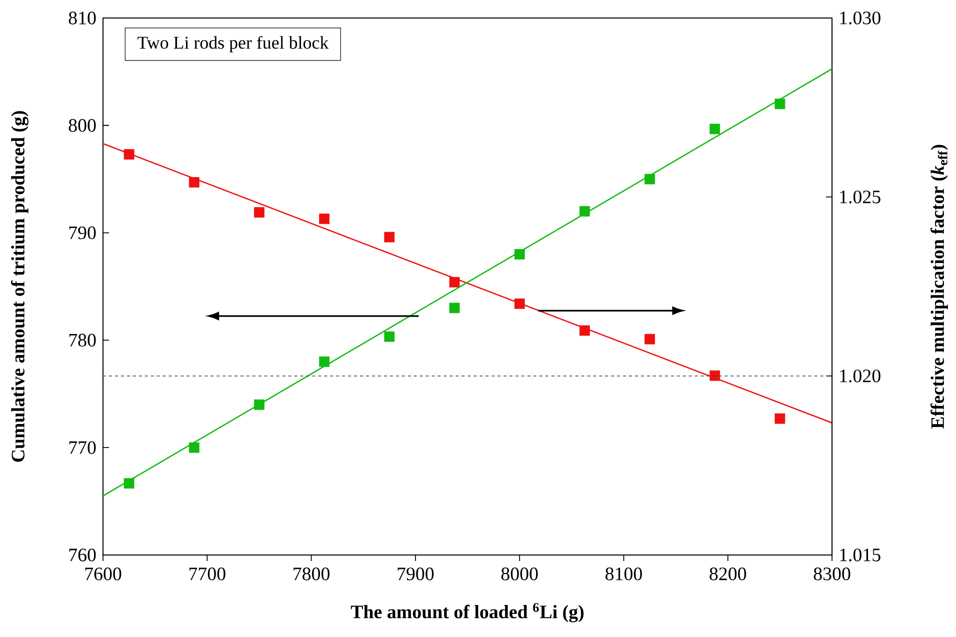  Describe the element at coordinates (416, 574) in the screenshot. I see `x-tick-label: 7900` at that location.